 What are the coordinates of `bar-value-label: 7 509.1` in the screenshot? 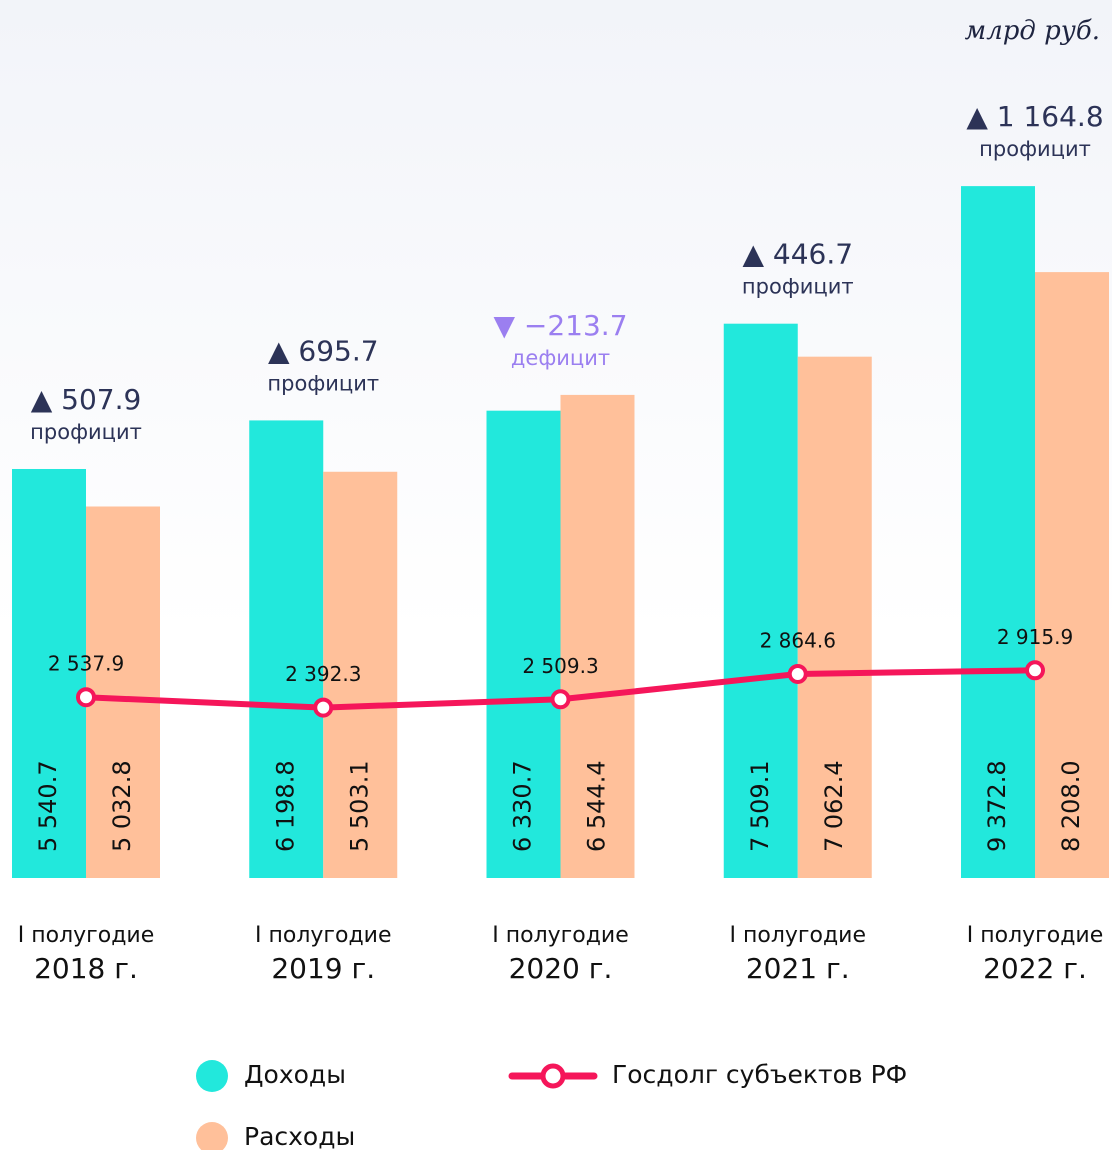 It's located at (760, 806).